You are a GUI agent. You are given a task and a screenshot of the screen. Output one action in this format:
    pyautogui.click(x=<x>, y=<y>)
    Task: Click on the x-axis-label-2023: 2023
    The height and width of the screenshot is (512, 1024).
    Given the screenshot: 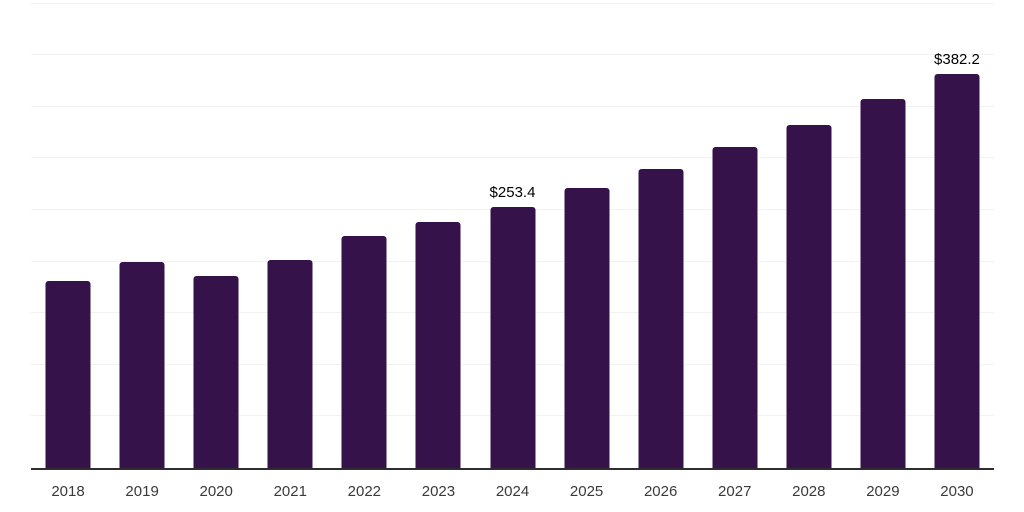 What is the action you would take?
    pyautogui.click(x=438, y=491)
    